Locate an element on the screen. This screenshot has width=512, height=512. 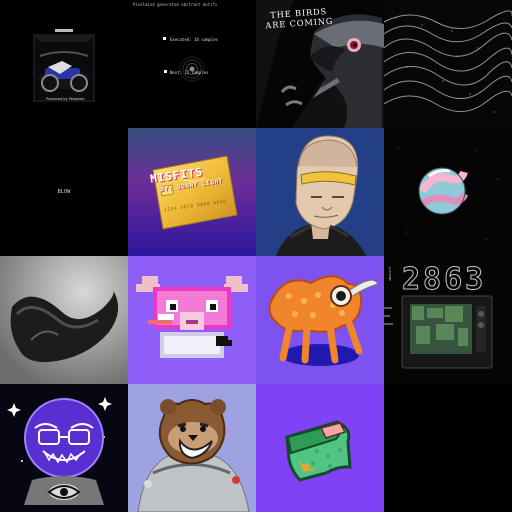
terminal-orbit-art is located at coordinates (192, 64).